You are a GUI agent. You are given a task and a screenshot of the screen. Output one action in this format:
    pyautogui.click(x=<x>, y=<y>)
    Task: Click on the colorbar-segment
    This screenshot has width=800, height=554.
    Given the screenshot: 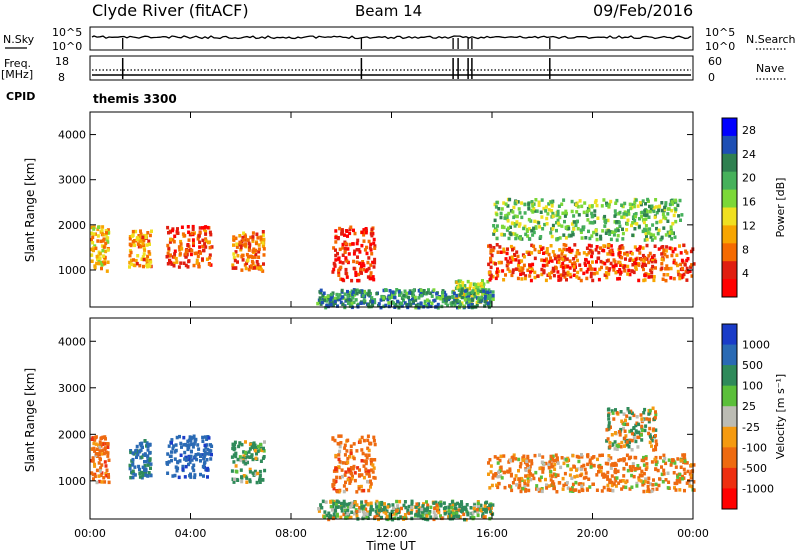 What is the action you would take?
    pyautogui.click(x=729, y=270)
    